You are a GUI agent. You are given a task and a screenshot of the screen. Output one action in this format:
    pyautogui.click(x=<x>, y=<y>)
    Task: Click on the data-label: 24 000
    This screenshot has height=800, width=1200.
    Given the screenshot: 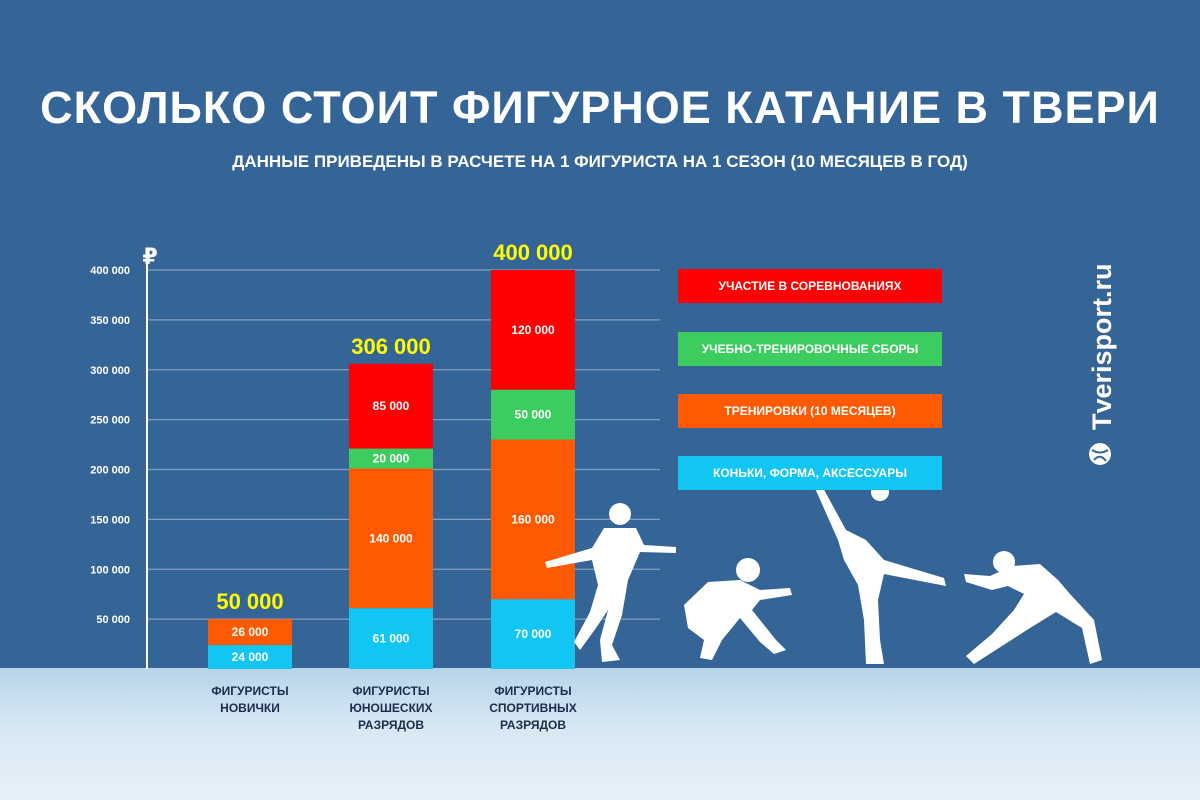 What is the action you would take?
    pyautogui.click(x=250, y=657)
    